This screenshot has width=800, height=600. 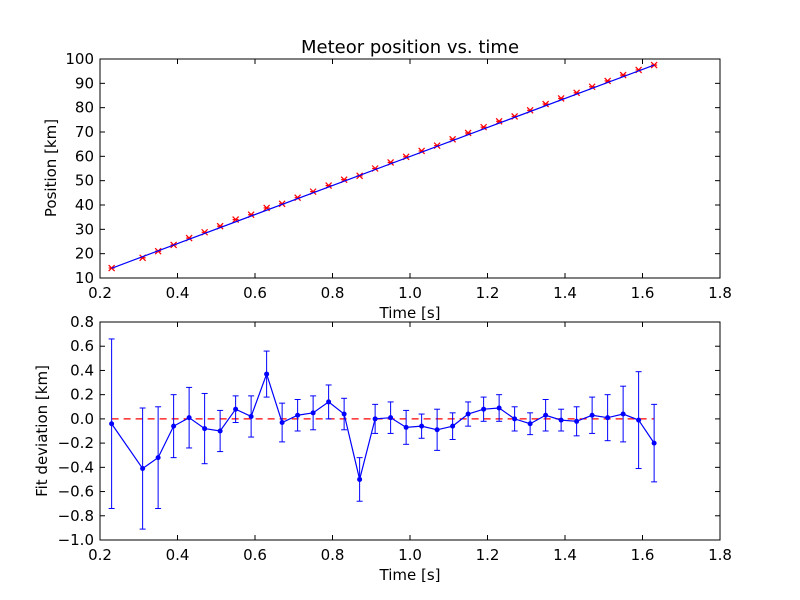 What do you see at coordinates (84, 156) in the screenshot?
I see `y-tick-label: 60` at bounding box center [84, 156].